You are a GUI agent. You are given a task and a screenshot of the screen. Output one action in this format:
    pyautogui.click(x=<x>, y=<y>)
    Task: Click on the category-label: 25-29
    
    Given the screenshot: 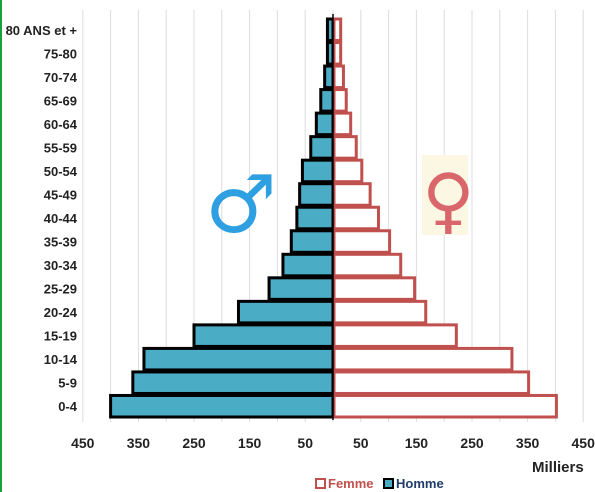 What is the action you would take?
    pyautogui.click(x=60, y=289)
    